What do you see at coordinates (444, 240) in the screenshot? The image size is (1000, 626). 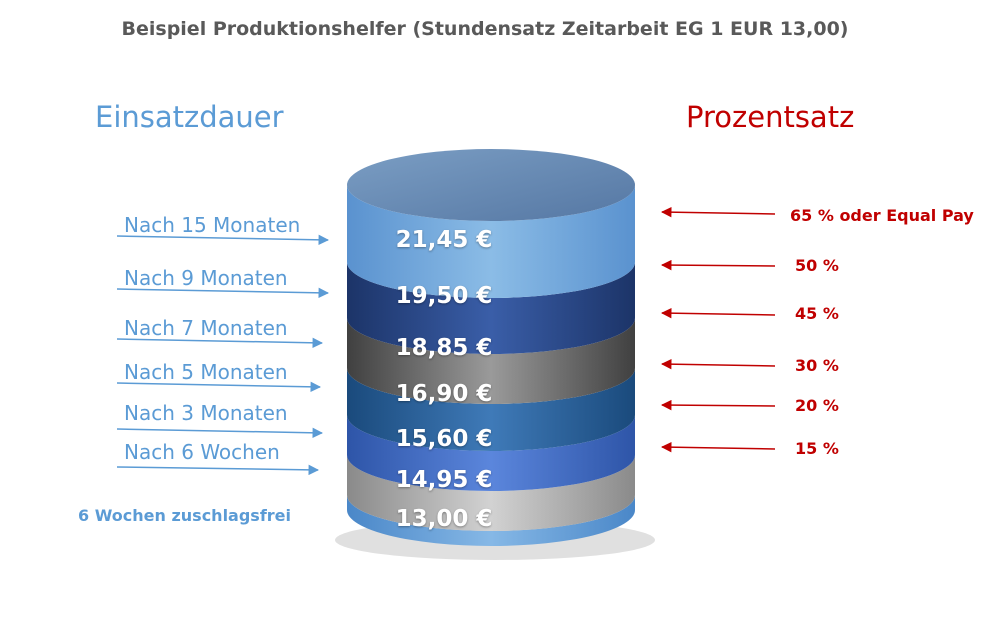 I see `value-21-45: 21,45 €` at bounding box center [444, 240].